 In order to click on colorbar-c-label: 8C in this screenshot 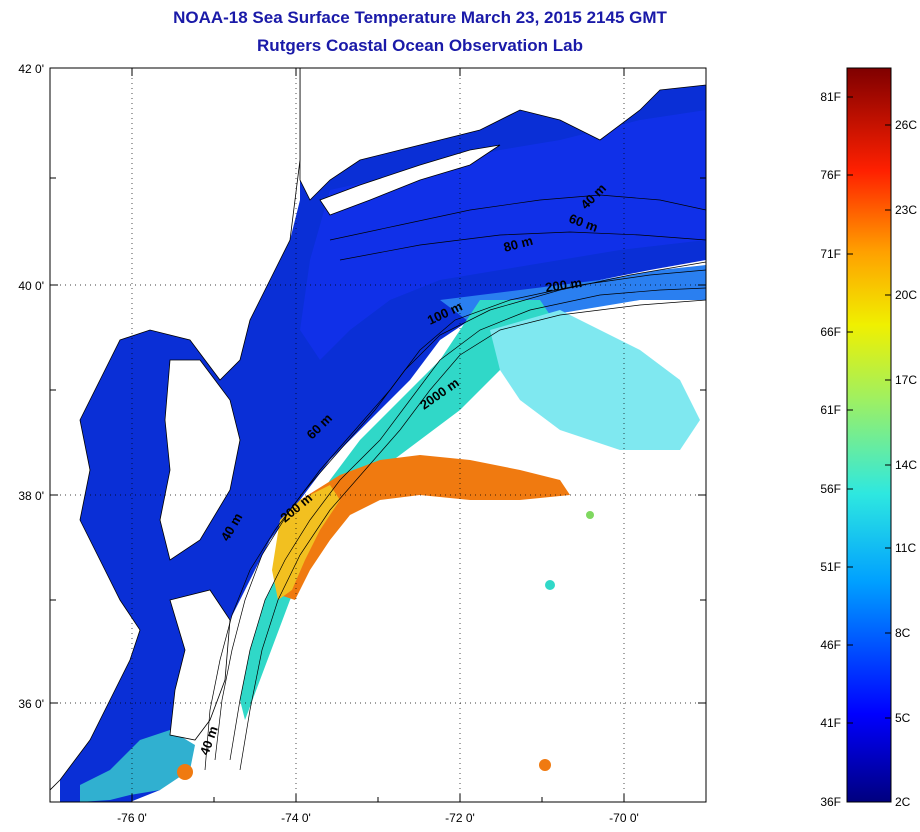, I will do `click(903, 633)`.